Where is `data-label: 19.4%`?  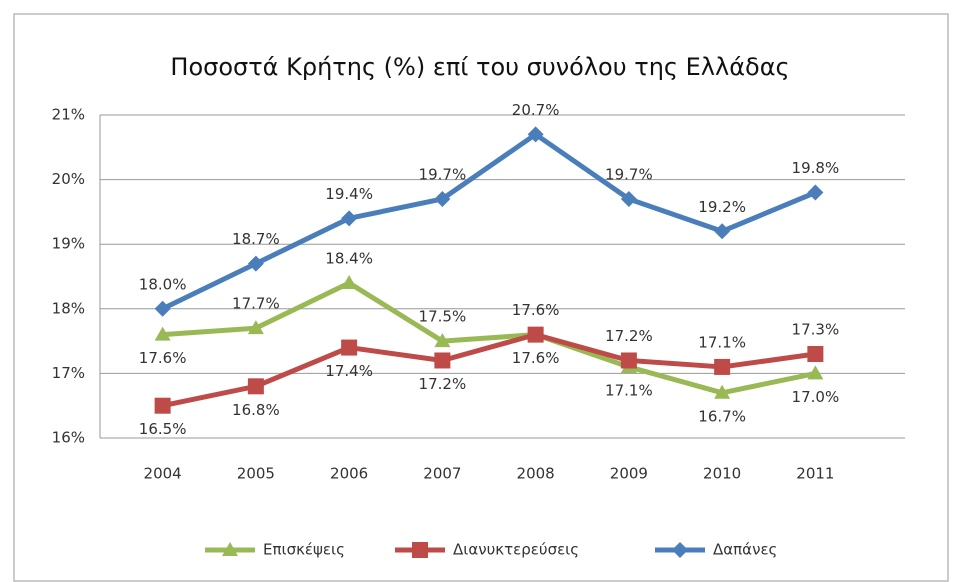 data-label: 19.4% is located at coordinates (349, 194).